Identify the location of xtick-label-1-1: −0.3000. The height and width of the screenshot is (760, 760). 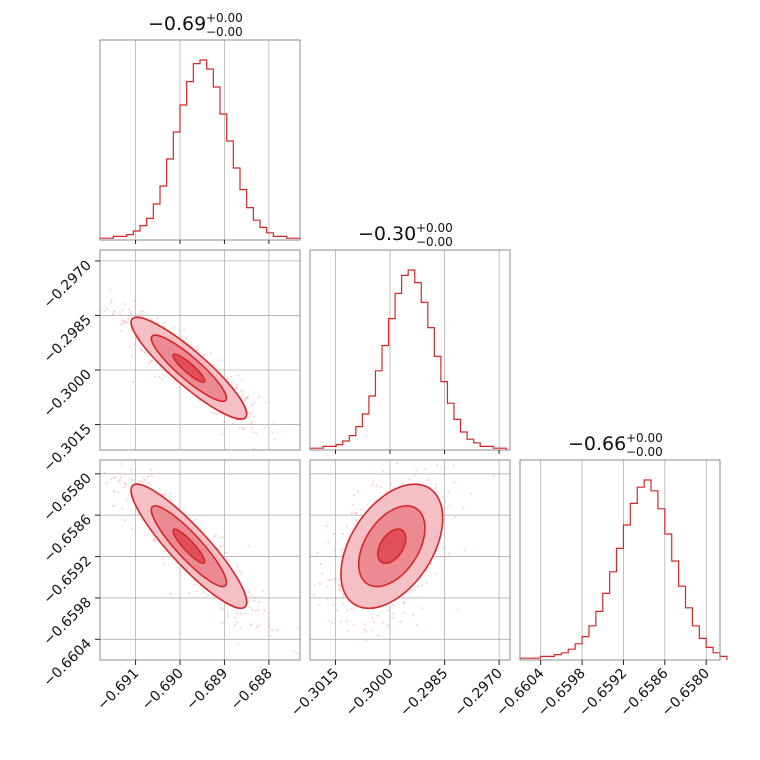
(370, 693).